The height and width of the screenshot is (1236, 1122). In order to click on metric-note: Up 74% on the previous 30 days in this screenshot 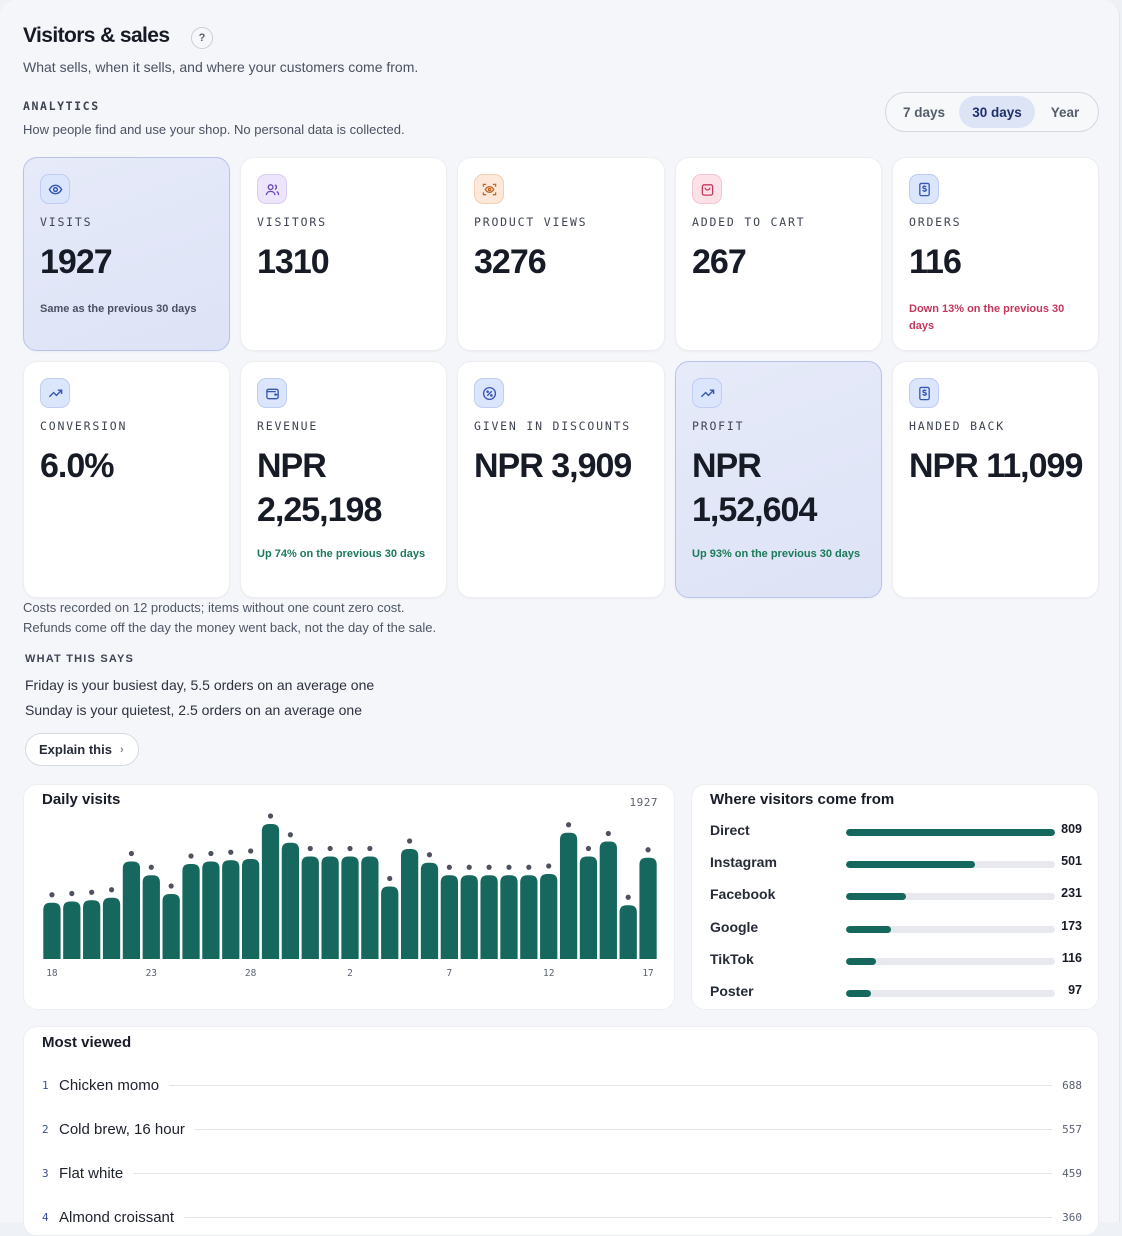, I will do `click(341, 554)`.